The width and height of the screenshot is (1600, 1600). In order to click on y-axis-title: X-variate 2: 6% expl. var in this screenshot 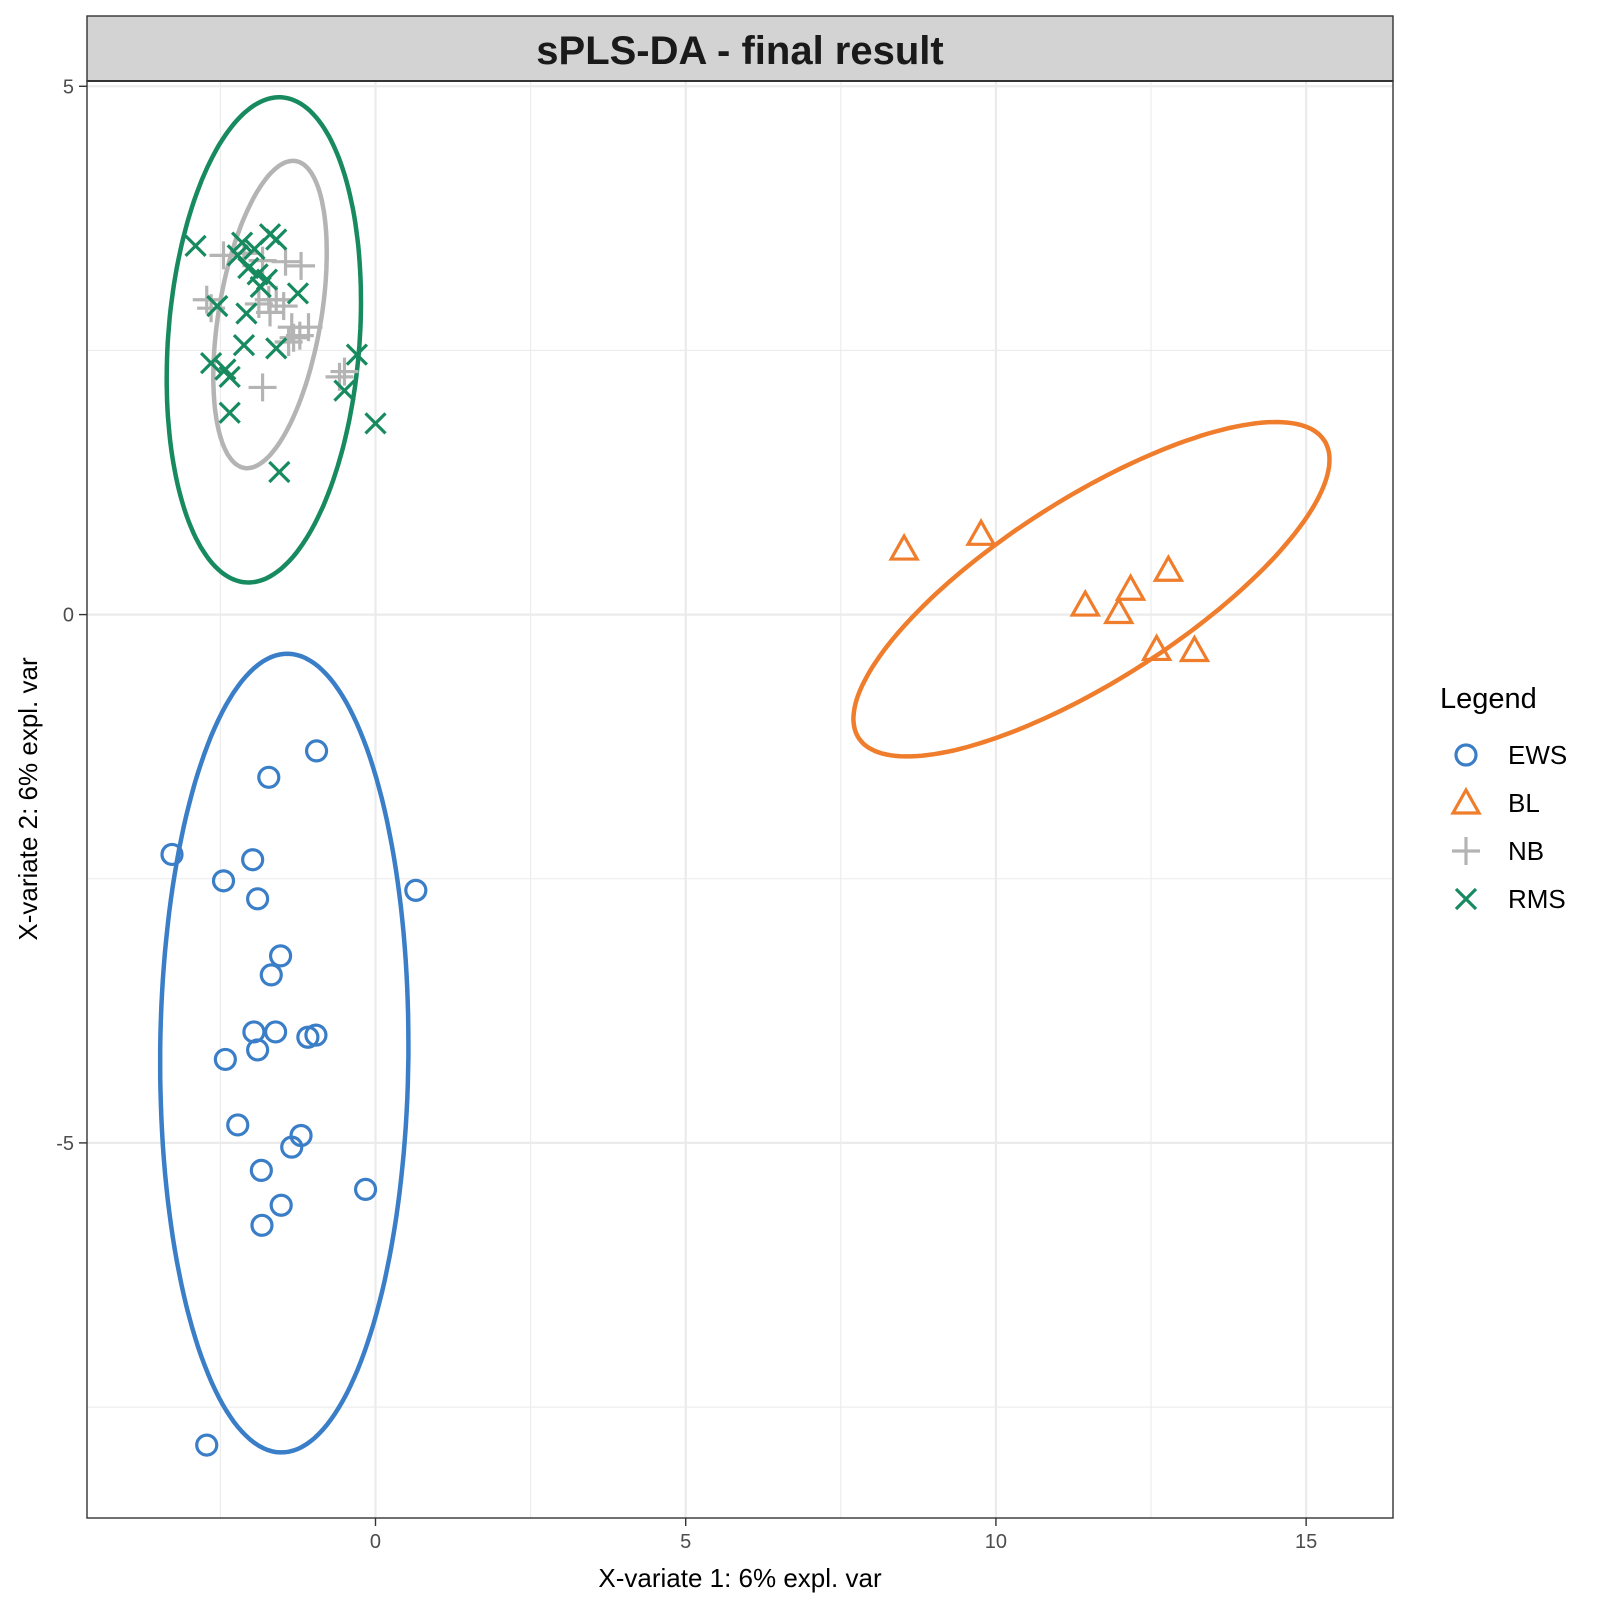, I will do `click(28, 799)`.